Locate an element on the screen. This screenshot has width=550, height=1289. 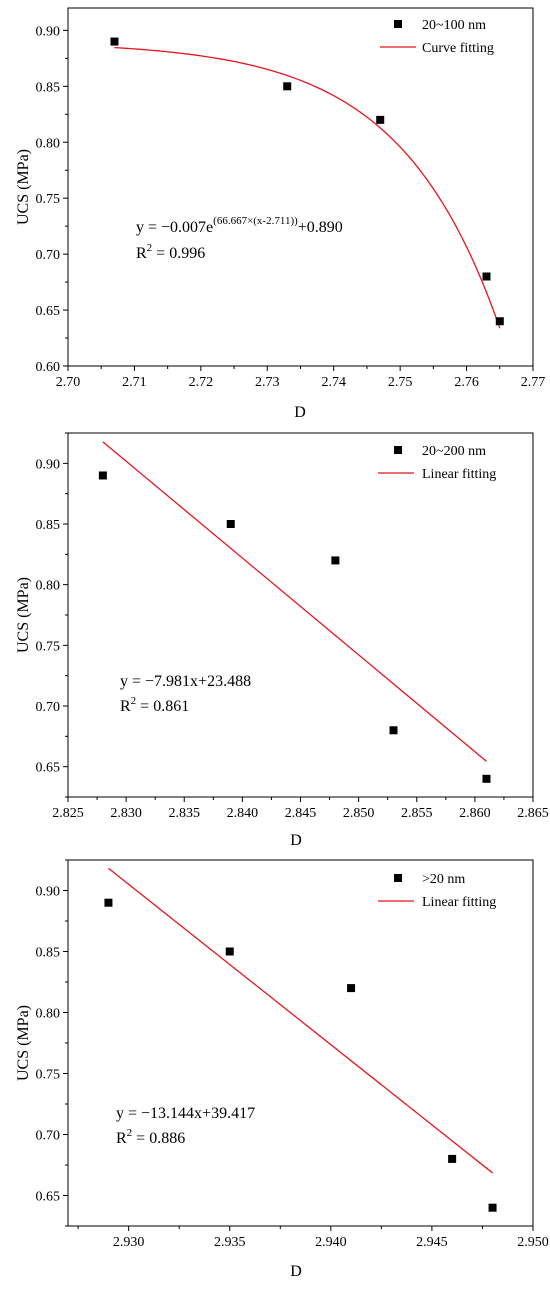
x-tick-label: 2.935 is located at coordinates (230, 1242).